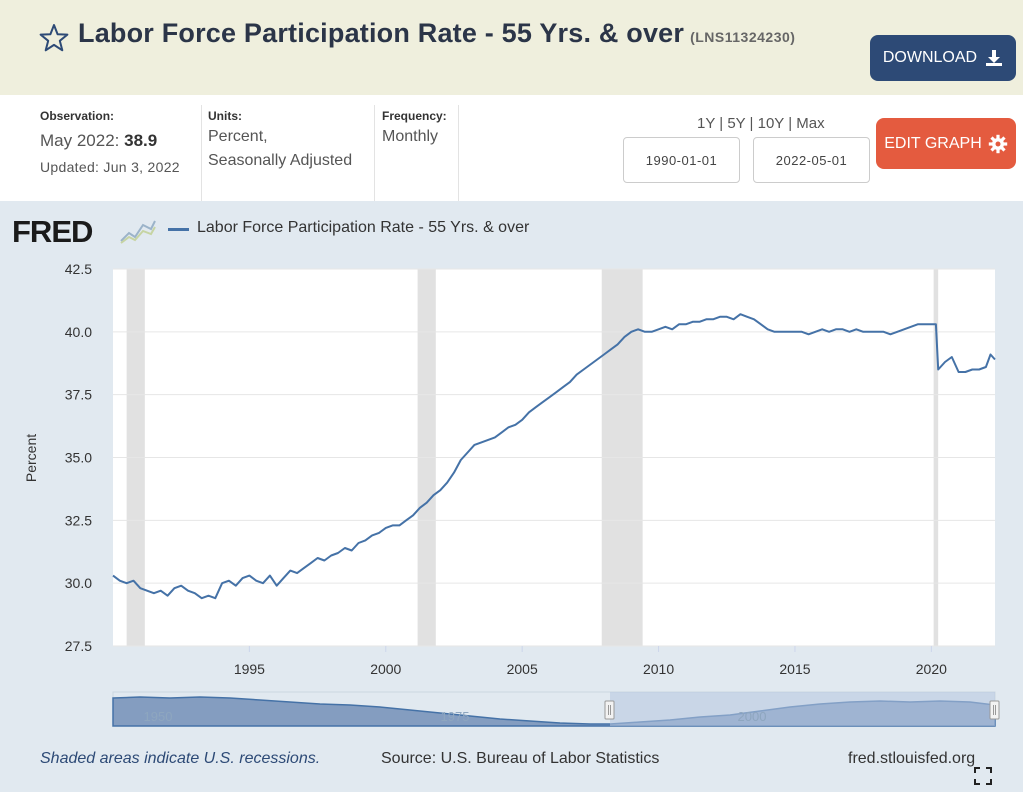  What do you see at coordinates (997, 143) in the screenshot?
I see `gear-icon` at bounding box center [997, 143].